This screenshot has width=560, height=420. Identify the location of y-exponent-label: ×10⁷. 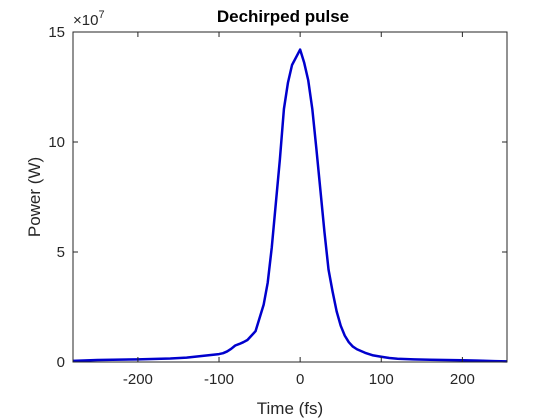
(89, 19).